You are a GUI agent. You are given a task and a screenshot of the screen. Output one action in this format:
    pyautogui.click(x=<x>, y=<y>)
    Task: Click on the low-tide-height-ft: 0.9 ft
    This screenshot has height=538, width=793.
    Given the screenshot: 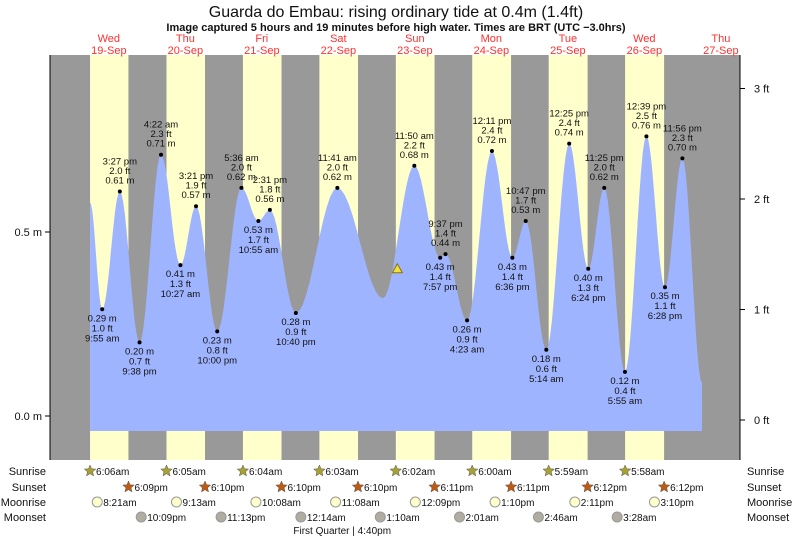 What is the action you would take?
    pyautogui.click(x=467, y=339)
    